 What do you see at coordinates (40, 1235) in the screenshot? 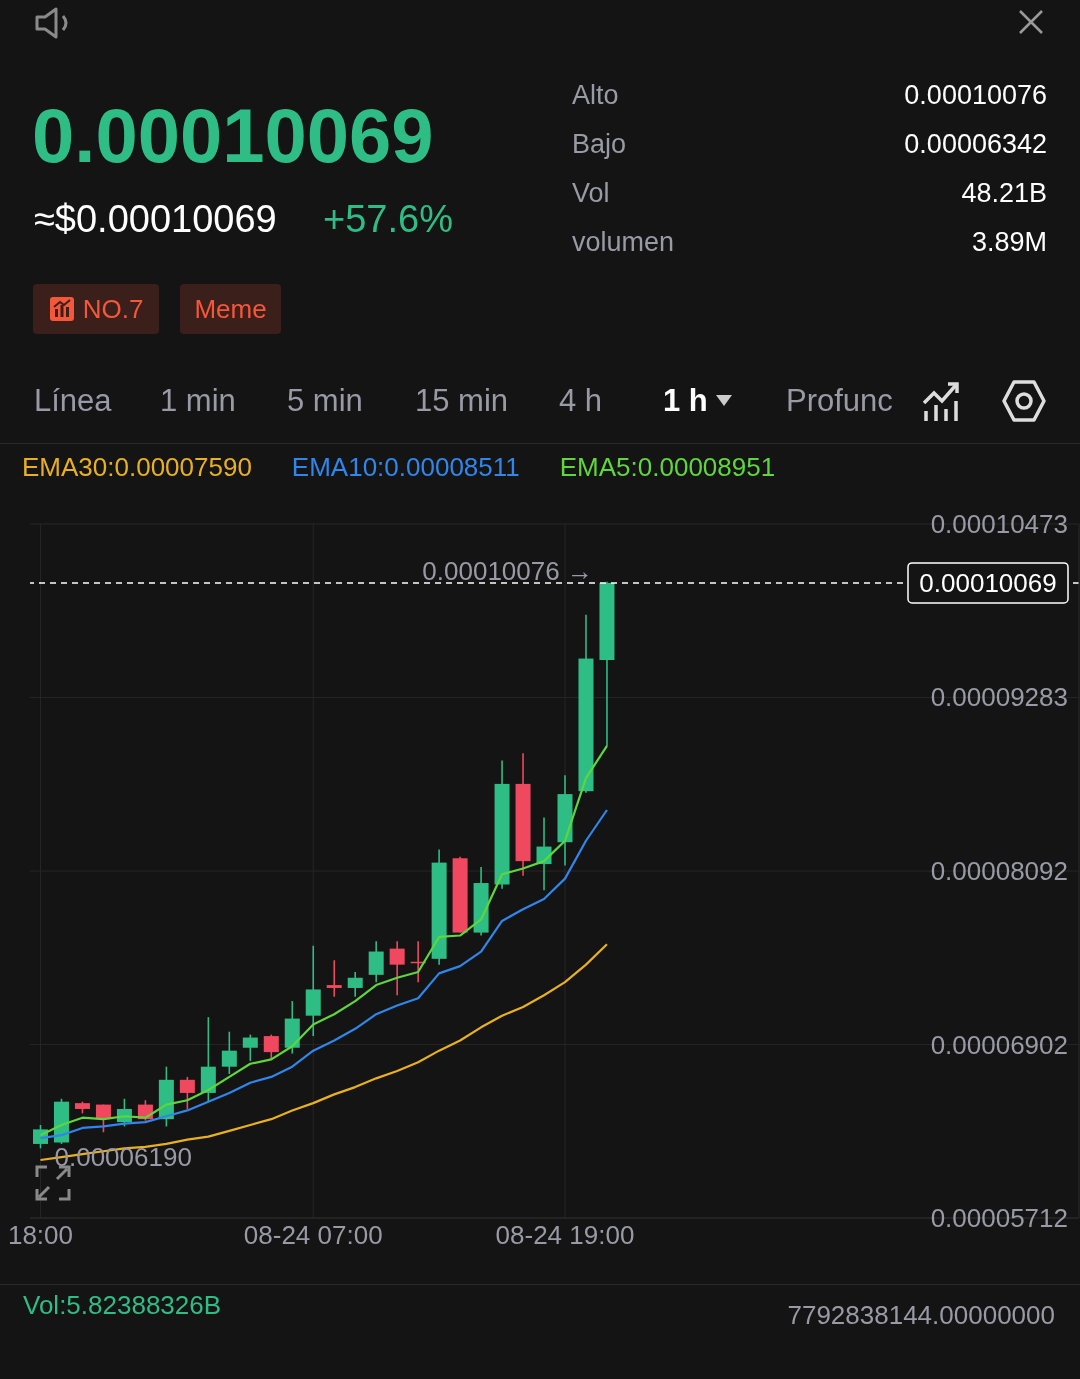
I see `x-tick-label: 18:00` at bounding box center [40, 1235].